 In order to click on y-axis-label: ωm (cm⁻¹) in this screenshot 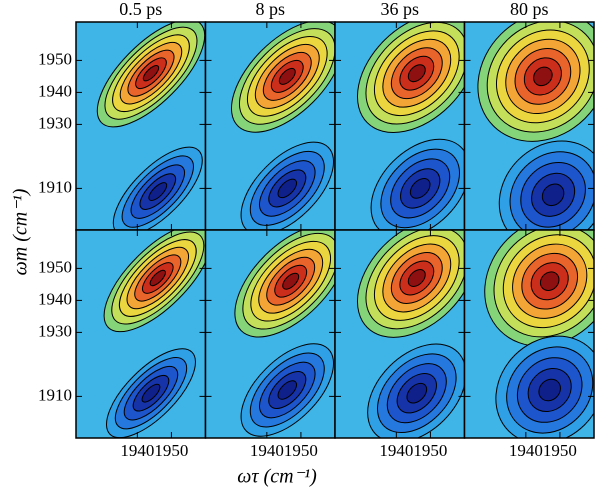, I will do `click(21, 231)`.